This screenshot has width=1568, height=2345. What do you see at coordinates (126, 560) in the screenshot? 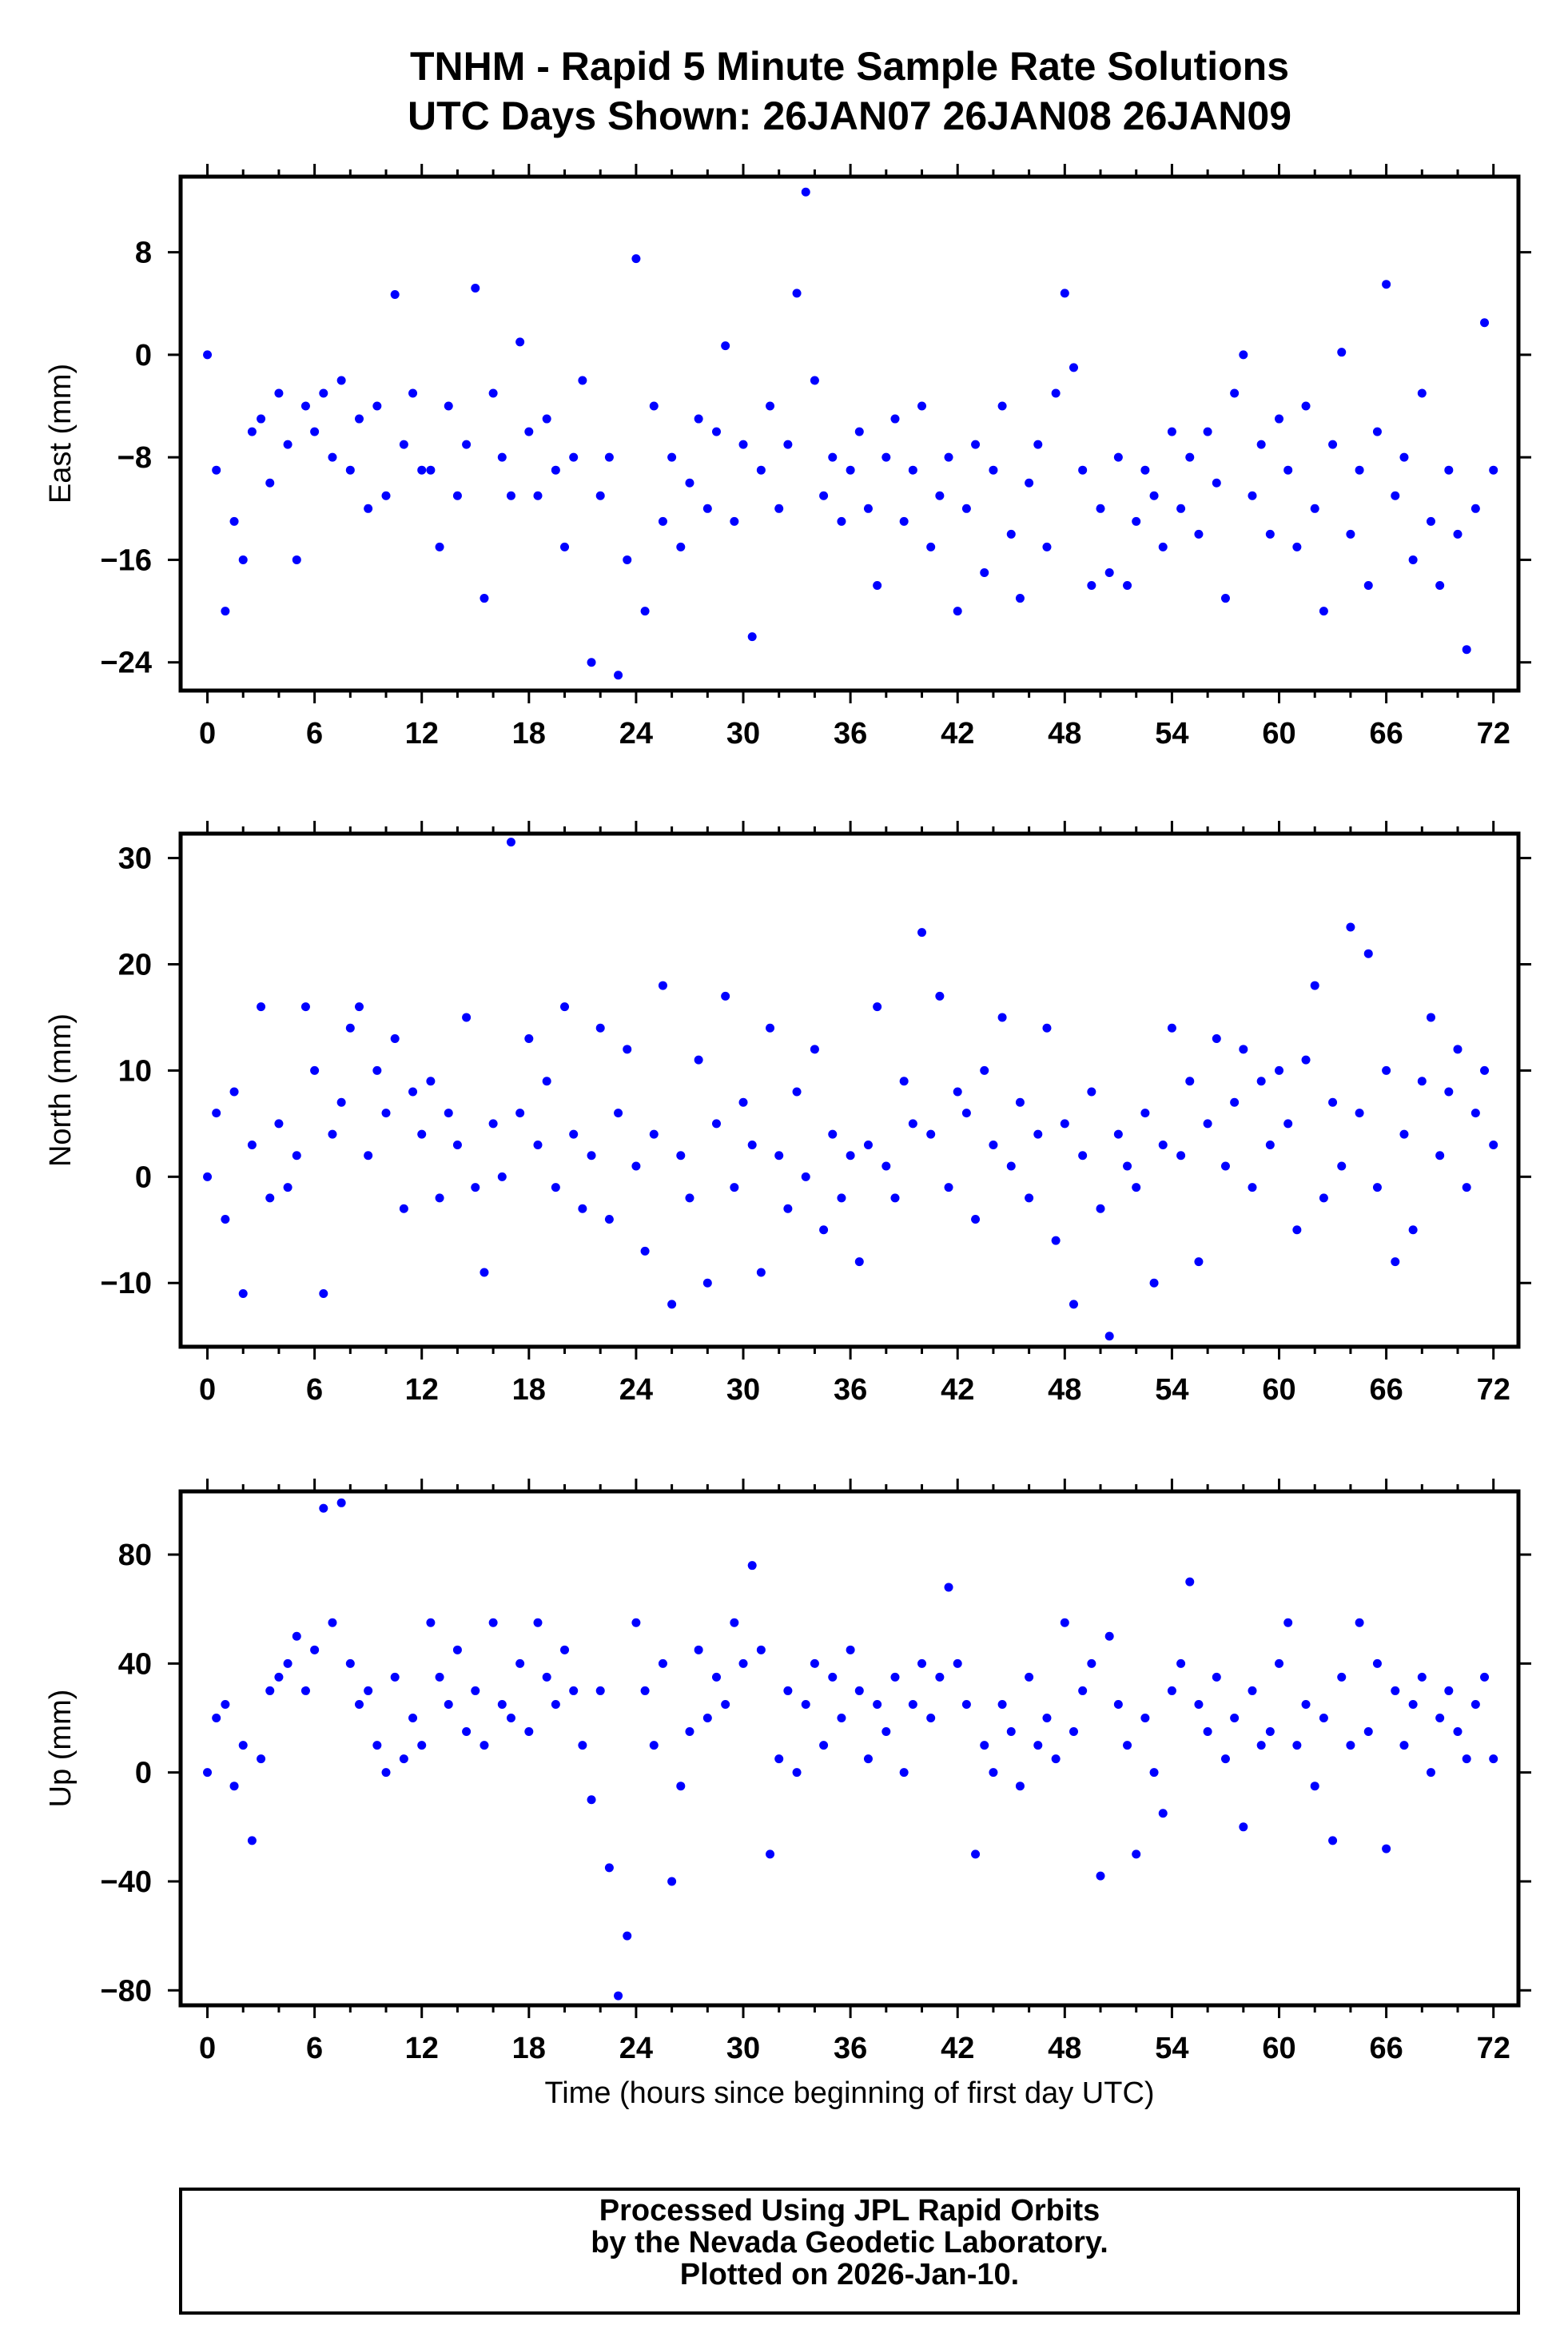
I see `y-tick-label: −16` at bounding box center [126, 560].